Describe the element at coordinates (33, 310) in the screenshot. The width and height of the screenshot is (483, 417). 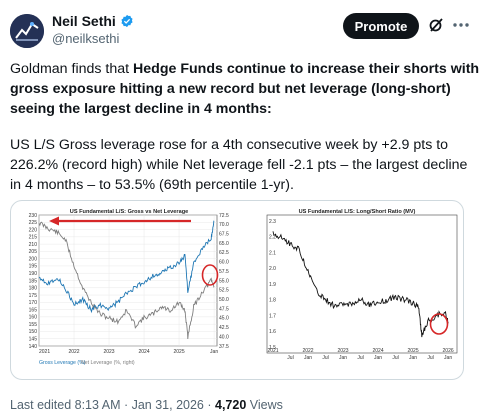
I see `chart-1-y-left-tick: 165` at that location.